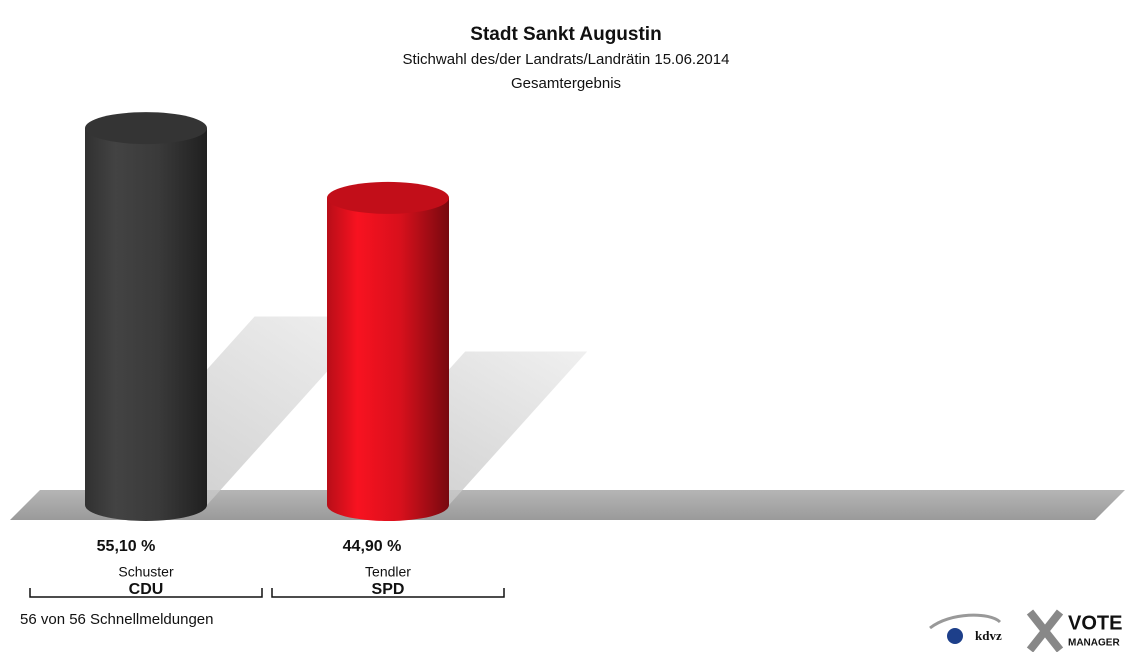 Image resolution: width=1132 pixels, height=652 pixels. Describe the element at coordinates (372, 546) in the screenshot. I see `value-label: 44,90 %` at that location.